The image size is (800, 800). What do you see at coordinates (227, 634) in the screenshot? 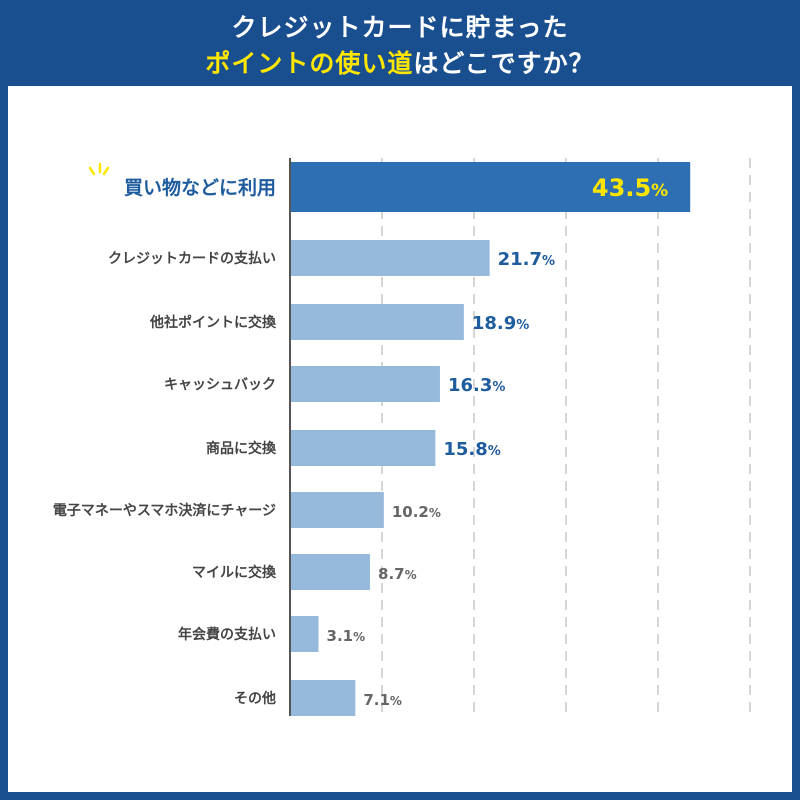
I see `category-label: 年会費の支払い` at bounding box center [227, 634].